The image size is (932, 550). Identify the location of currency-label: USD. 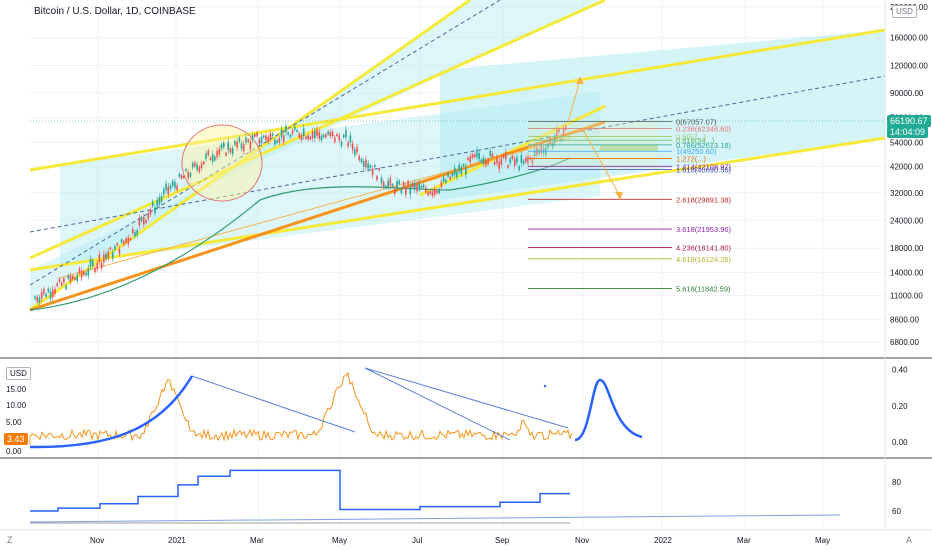
(904, 11).